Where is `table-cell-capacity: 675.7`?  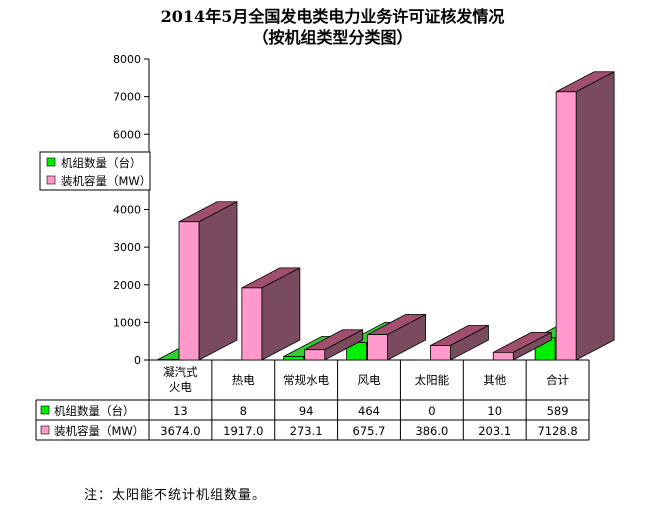 table-cell-capacity: 675.7 is located at coordinates (369, 431).